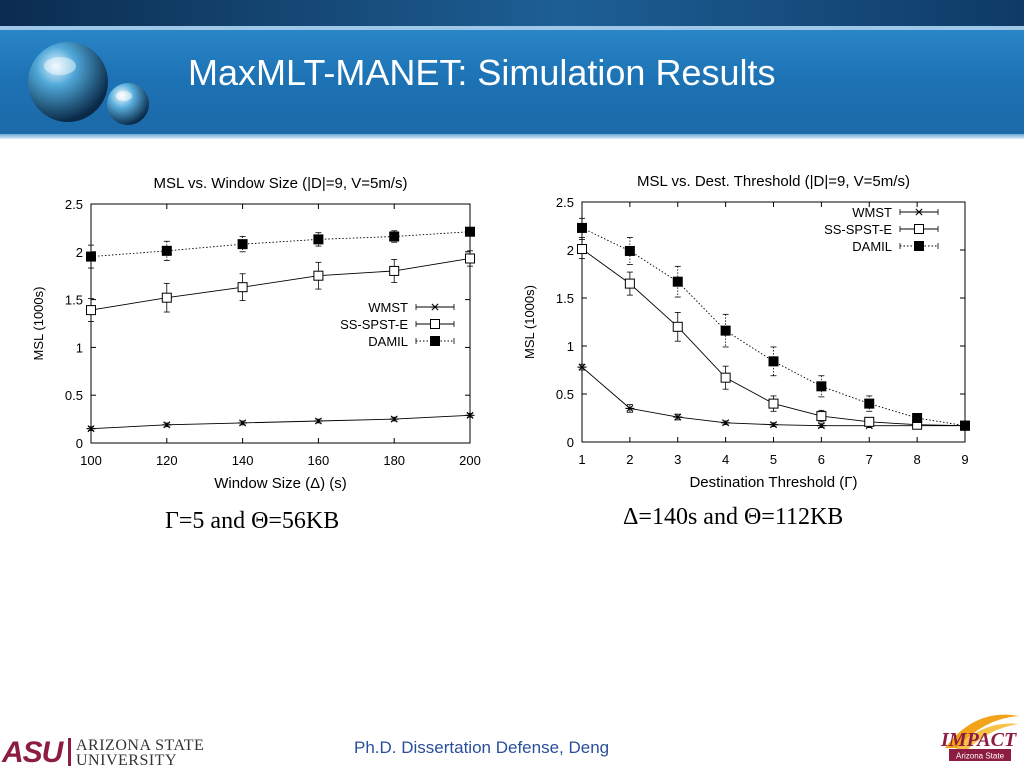 The image size is (1024, 770). I want to click on x-tick-label: 5, so click(773, 459).